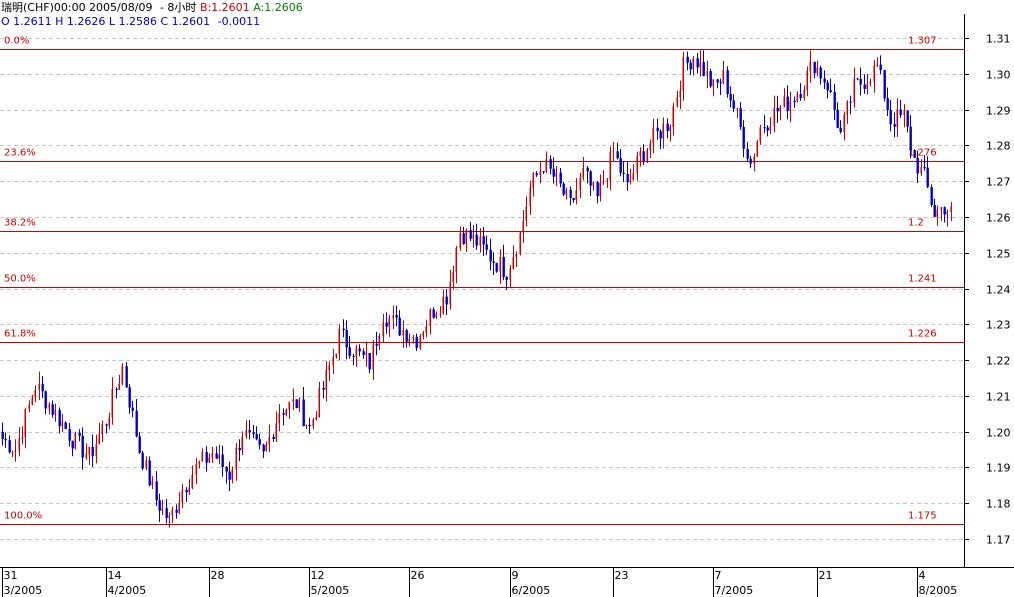 This screenshot has height=597, width=1014. What do you see at coordinates (998, 146) in the screenshot?
I see `y-tick-label: 1.28` at bounding box center [998, 146].